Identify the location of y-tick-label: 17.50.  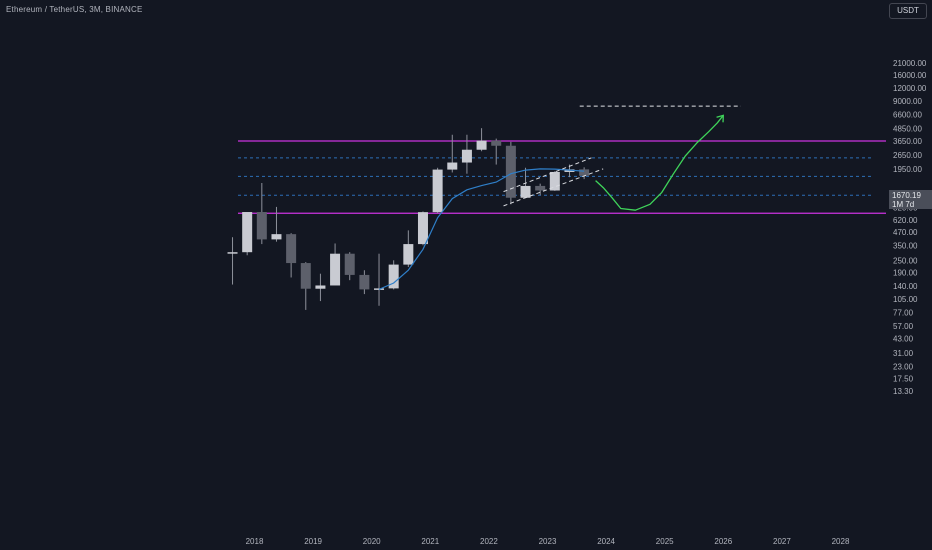
(903, 379).